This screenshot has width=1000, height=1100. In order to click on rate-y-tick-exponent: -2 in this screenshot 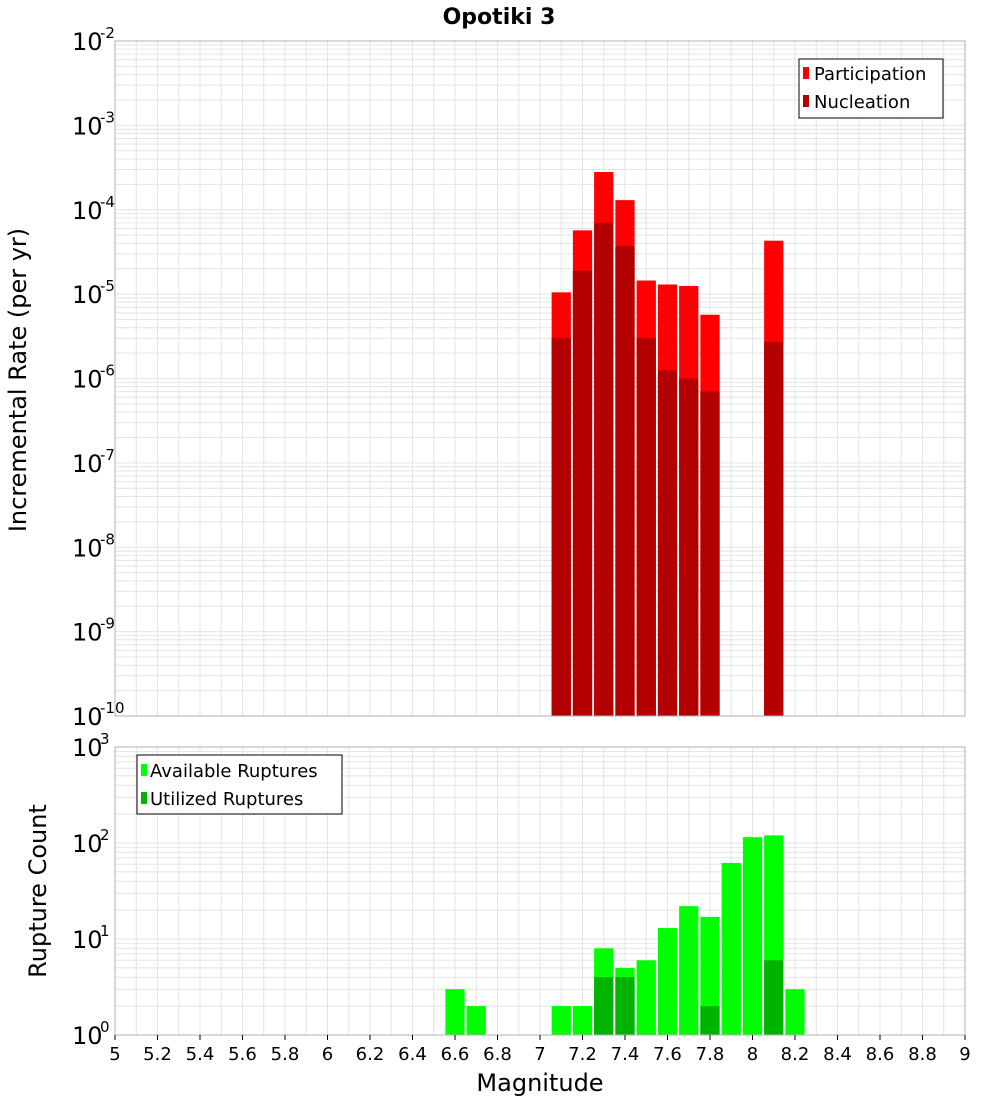, I will do `click(107, 33)`.